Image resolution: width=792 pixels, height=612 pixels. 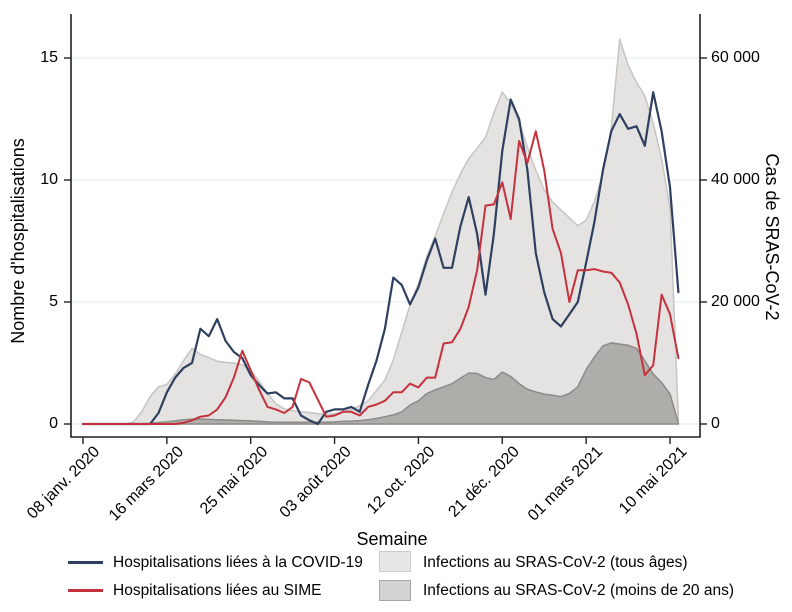 I want to click on legend-label-hosp-covid: Hospitalisations liées à la COVID-19, so click(x=238, y=562).